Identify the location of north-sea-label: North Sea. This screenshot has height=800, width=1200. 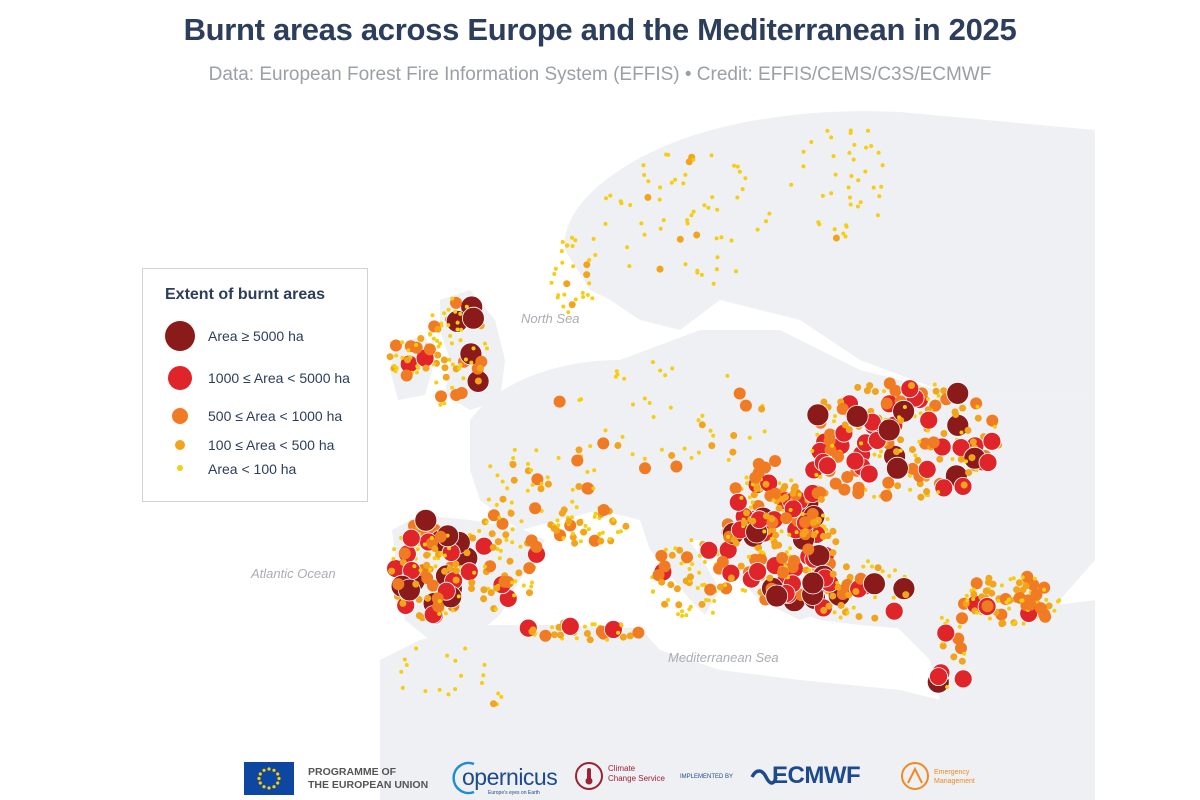
(550, 318).